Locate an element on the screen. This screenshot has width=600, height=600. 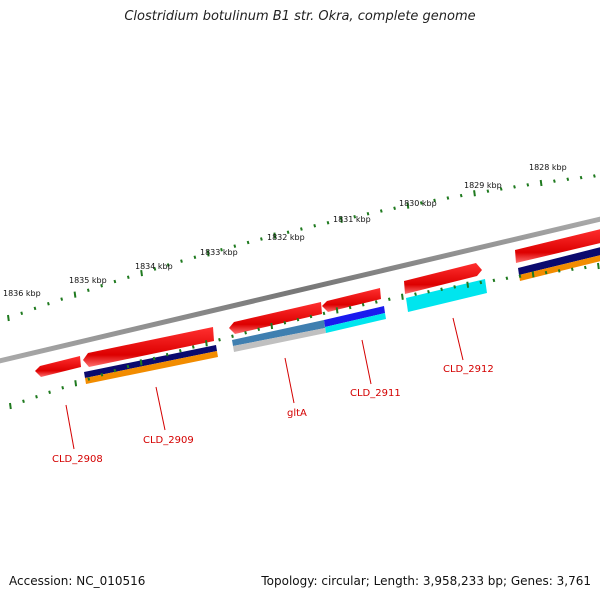
gene-label-cld-2909: CLD_2909 is located at coordinates (168, 440).